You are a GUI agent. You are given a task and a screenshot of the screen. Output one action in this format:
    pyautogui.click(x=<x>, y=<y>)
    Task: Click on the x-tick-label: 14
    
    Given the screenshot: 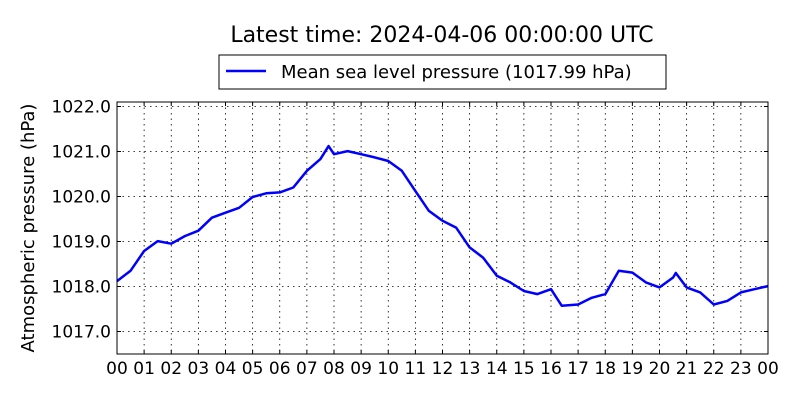 What is the action you would take?
    pyautogui.click(x=497, y=369)
    